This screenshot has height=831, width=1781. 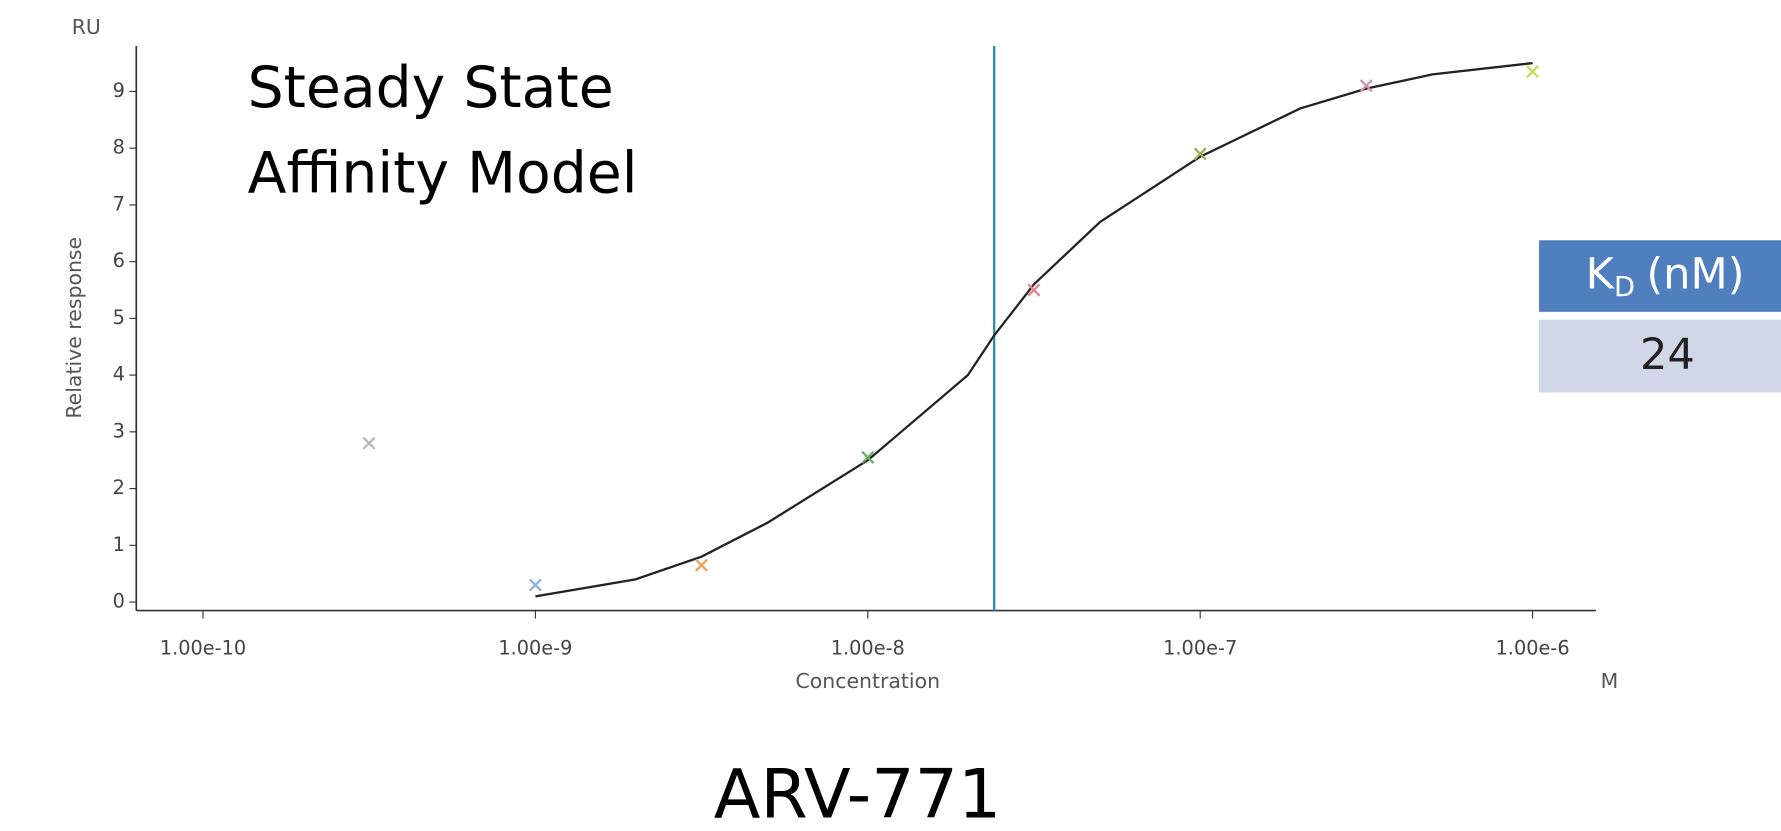 I want to click on x-tick-label: 1.00e-7, so click(x=1200, y=648).